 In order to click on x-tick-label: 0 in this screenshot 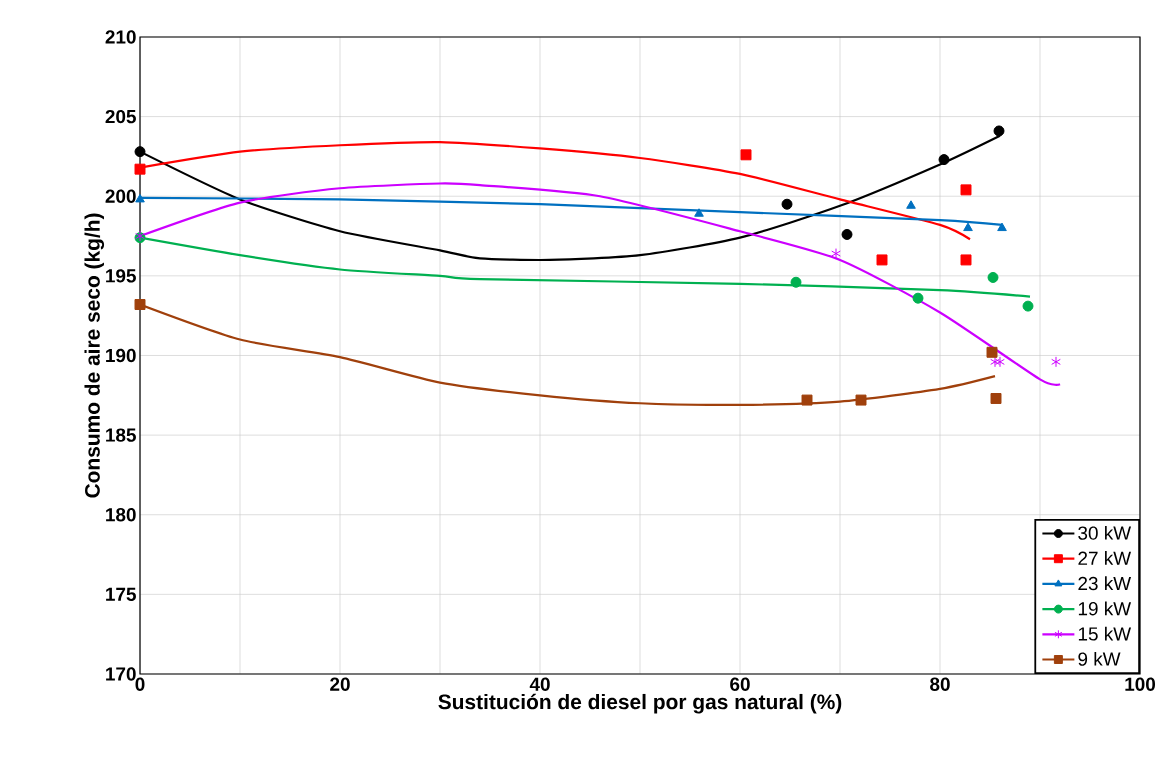, I will do `click(140, 684)`.